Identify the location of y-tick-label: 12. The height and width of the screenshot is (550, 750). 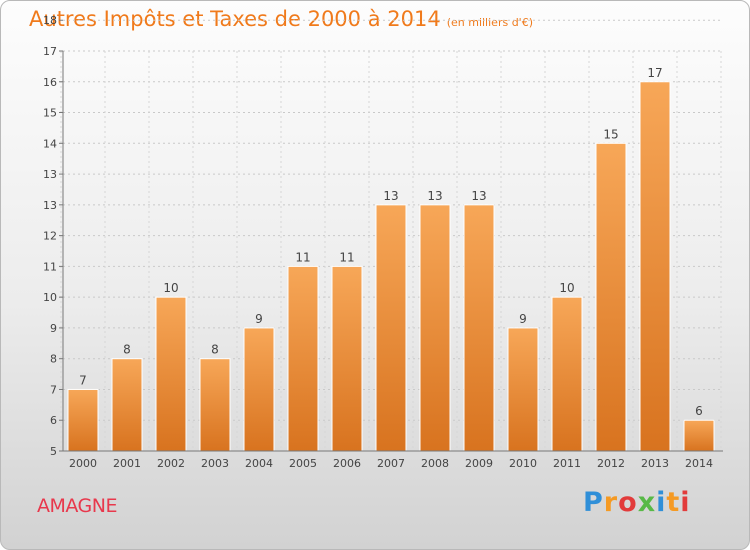
(50, 236).